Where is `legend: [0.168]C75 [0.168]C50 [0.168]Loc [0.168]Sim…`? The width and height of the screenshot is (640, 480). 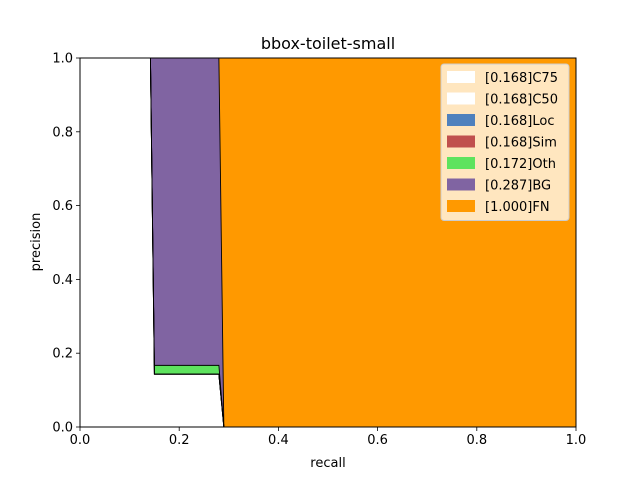
legend: [0.168]C75 [0.168]C50 [0.168]Loc [0.168]Sim… is located at coordinates (505, 142).